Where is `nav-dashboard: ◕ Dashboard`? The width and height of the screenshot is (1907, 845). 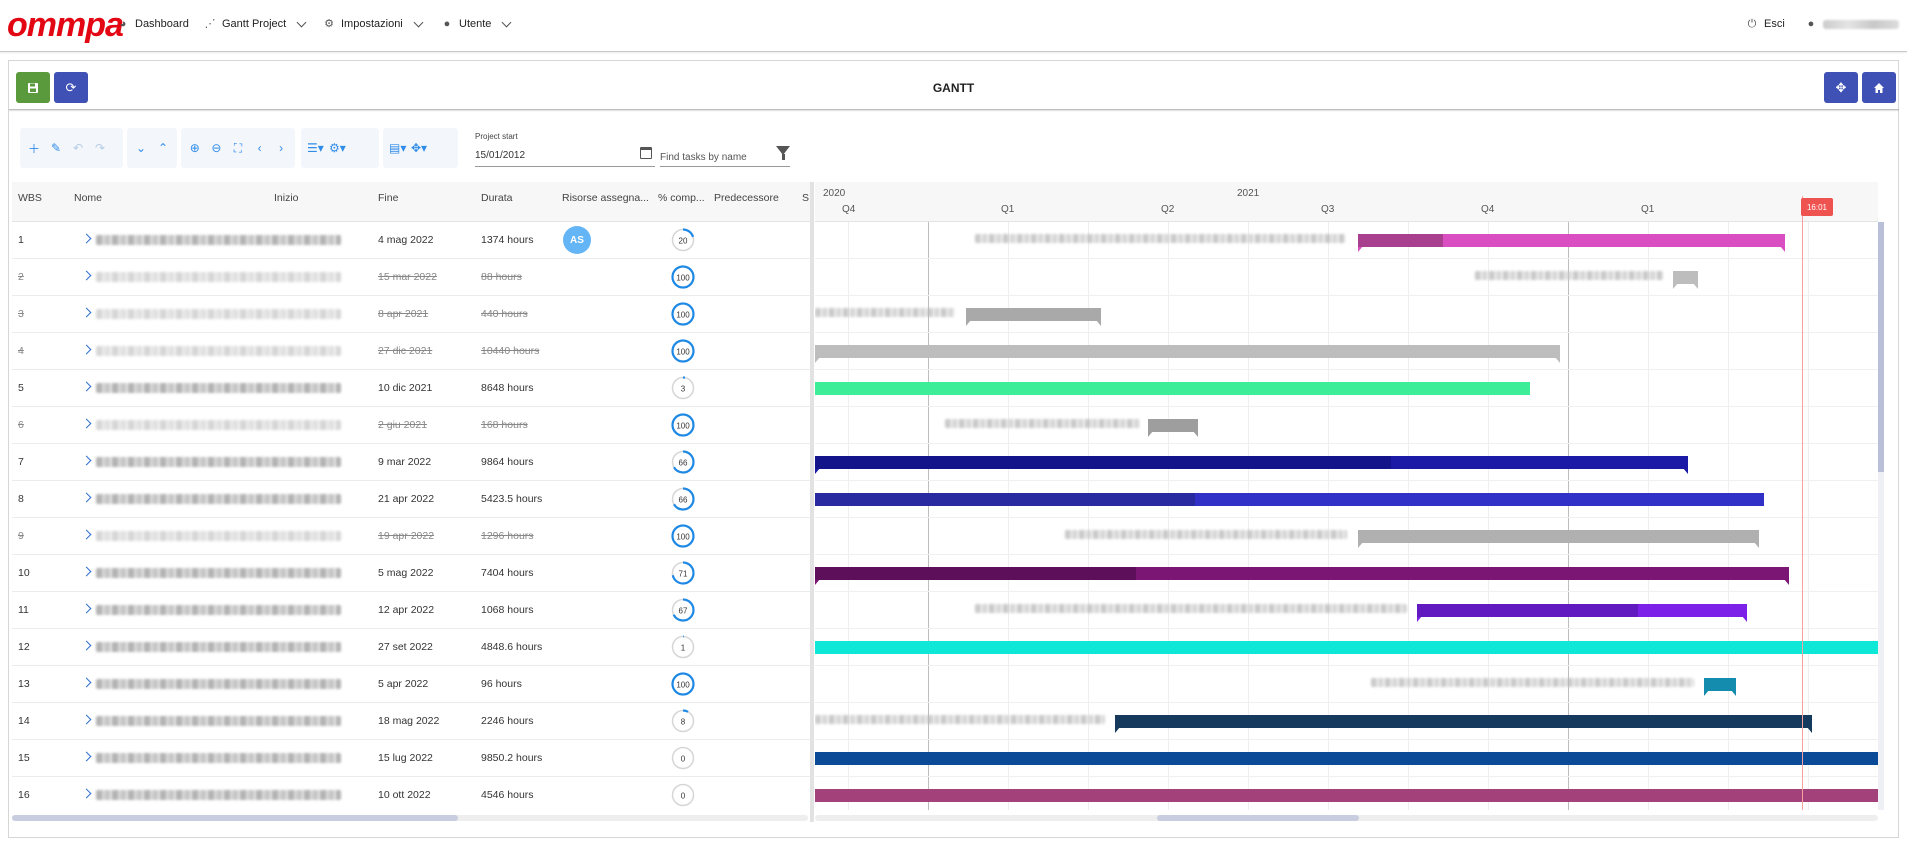 nav-dashboard: ◕ Dashboard is located at coordinates (153, 24).